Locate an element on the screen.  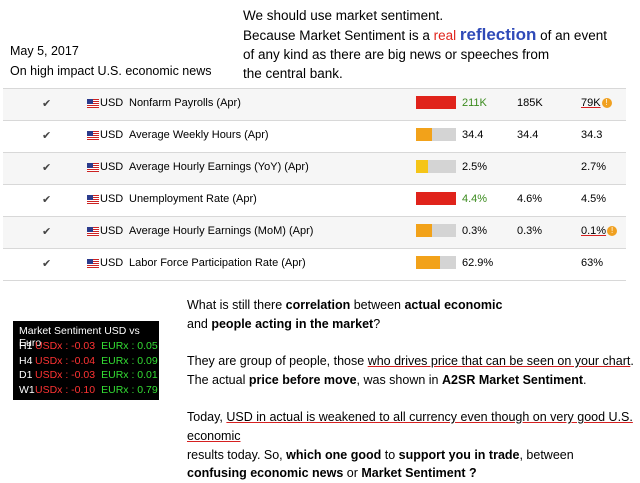
eur-index: EURx : 0.05 is located at coordinates (129, 346).